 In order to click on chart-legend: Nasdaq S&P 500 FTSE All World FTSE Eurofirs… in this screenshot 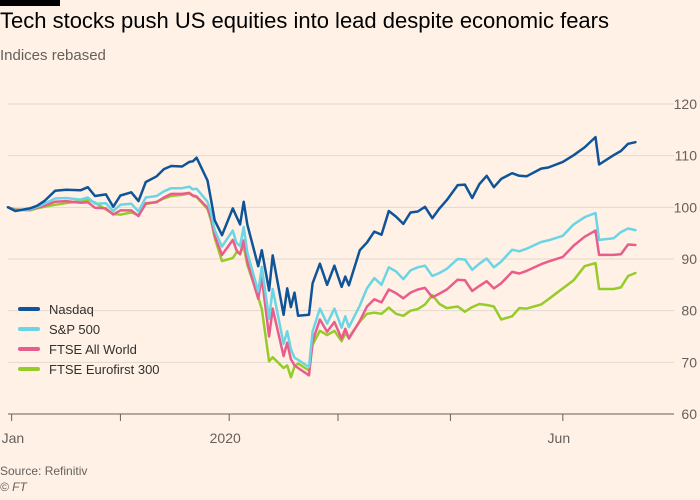, I will do `click(89, 339)`.